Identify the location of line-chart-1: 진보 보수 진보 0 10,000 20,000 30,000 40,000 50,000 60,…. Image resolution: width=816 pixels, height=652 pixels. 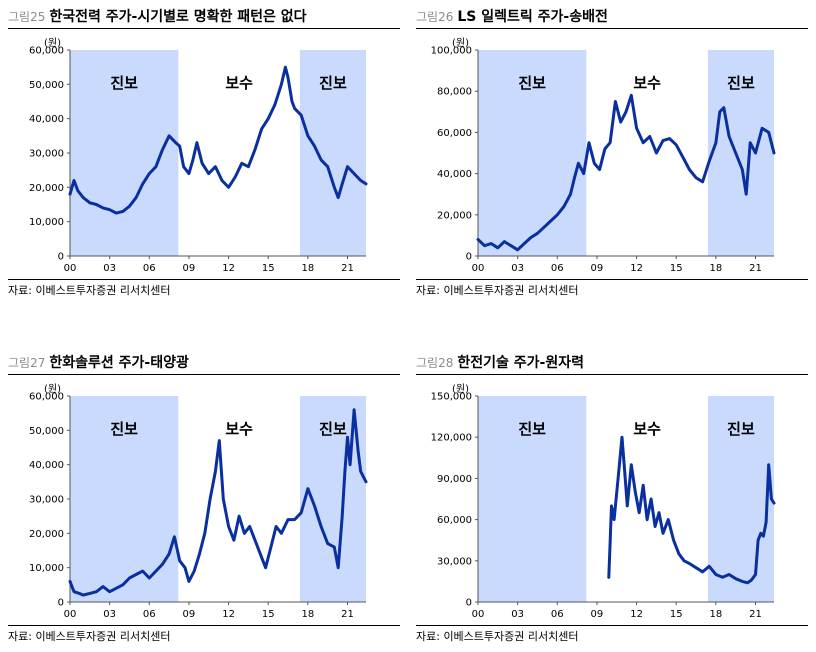
(198, 160).